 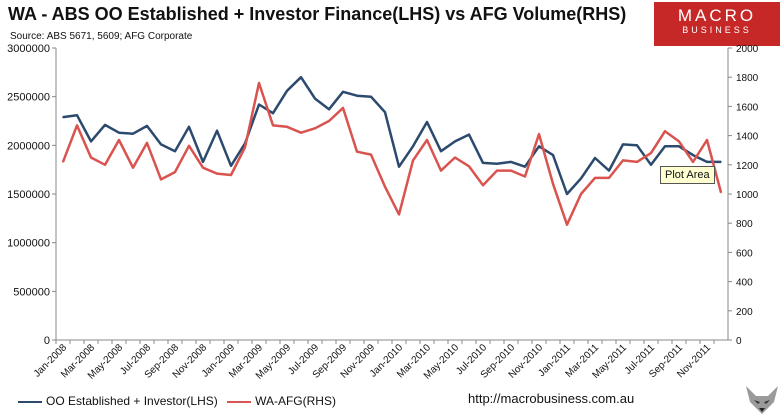 What do you see at coordinates (31, 292) in the screenshot?
I see `left-tick-label: 500000` at bounding box center [31, 292].